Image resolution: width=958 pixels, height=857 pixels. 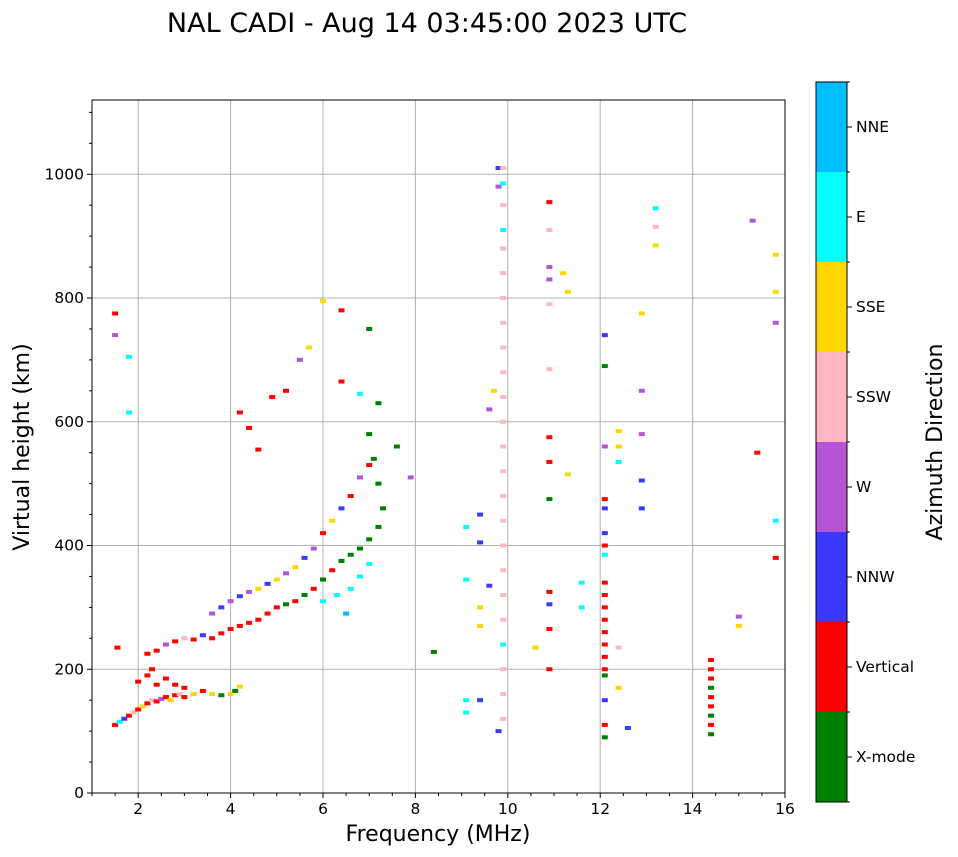 I want to click on x-tick-label: 2, so click(x=138, y=809).